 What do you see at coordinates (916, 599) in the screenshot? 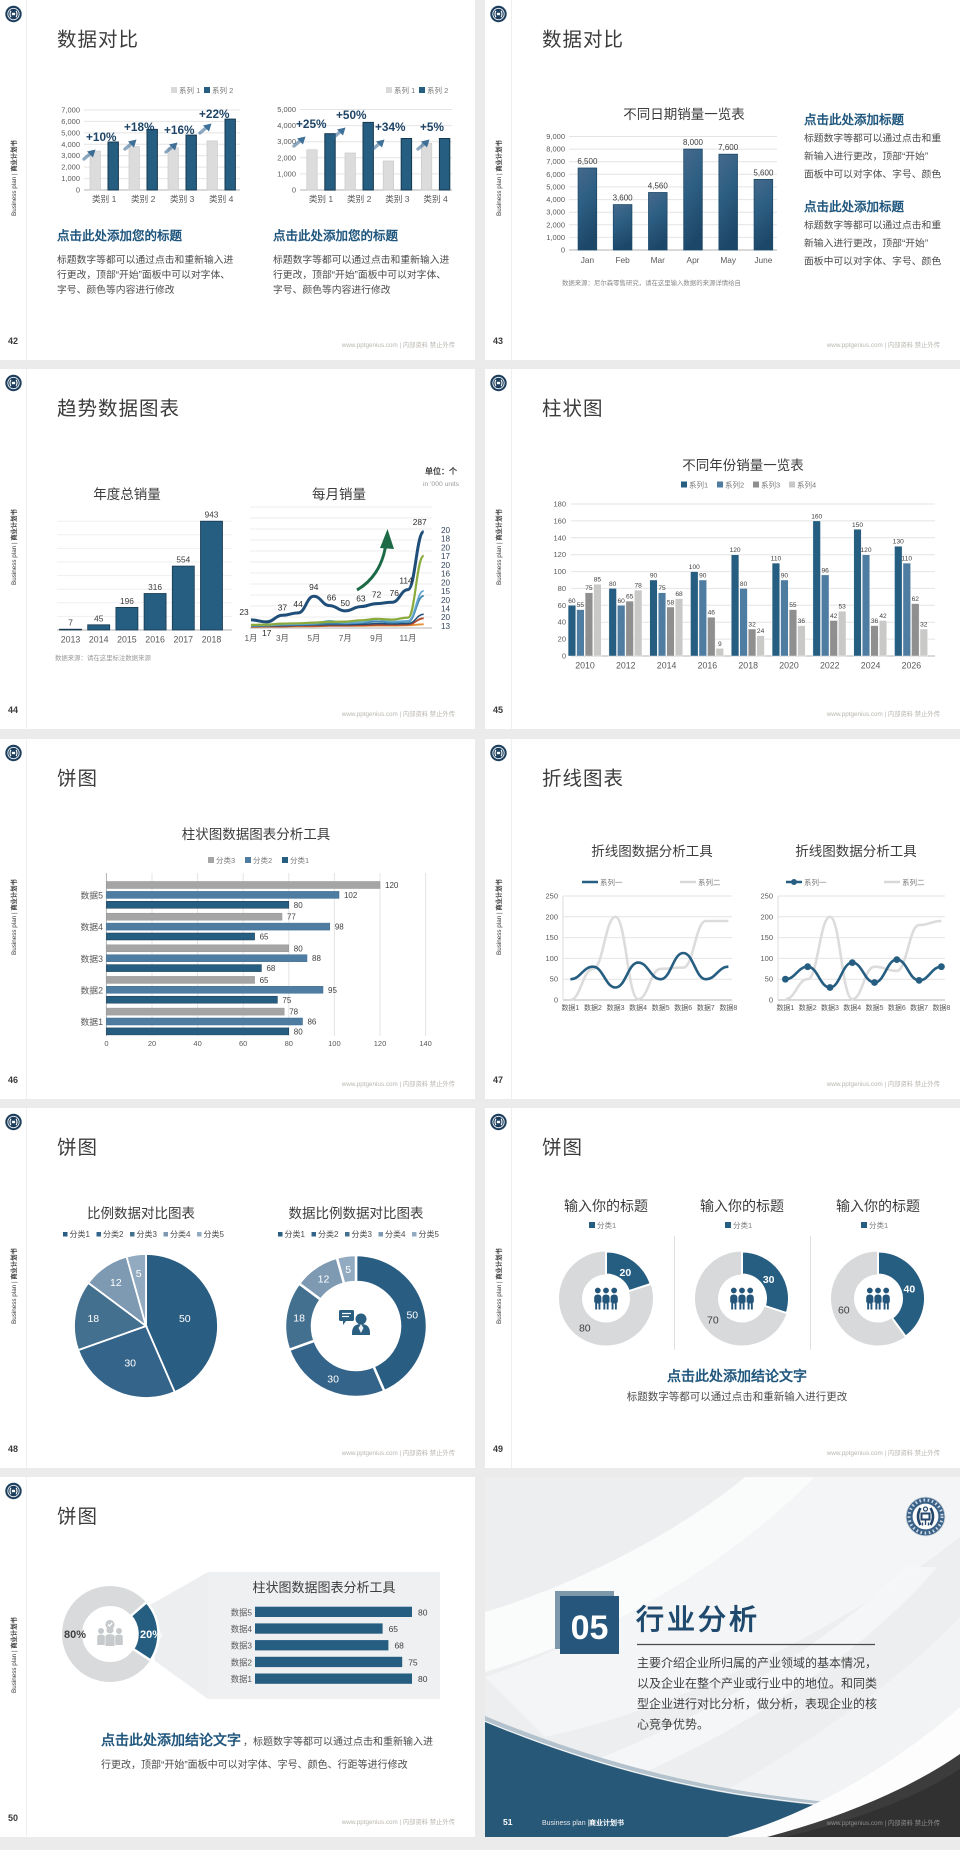
I see `svg-text: 62` at bounding box center [916, 599].